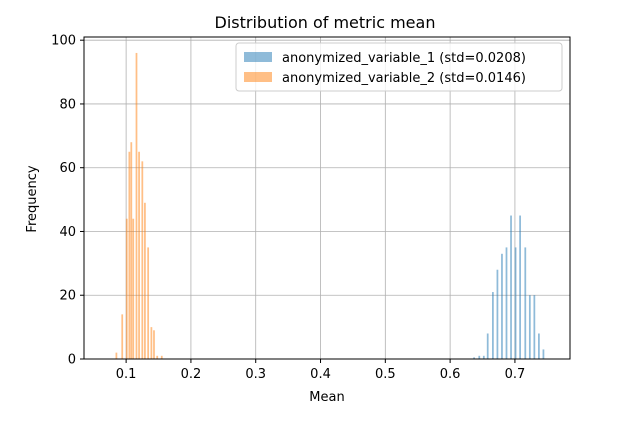 This screenshot has width=633, height=426. I want to click on y-tick-label: 100, so click(63, 41).